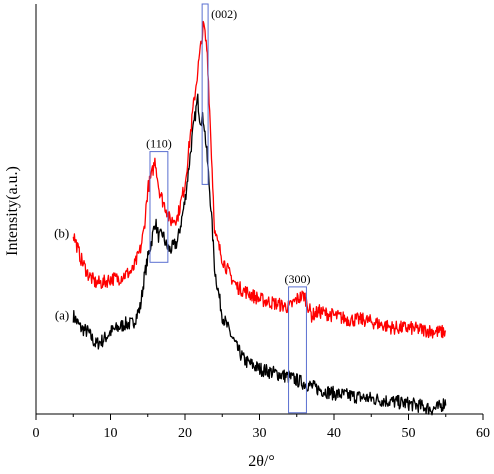 The width and height of the screenshot is (494, 474). Describe the element at coordinates (261, 461) in the screenshot. I see `x-axis-title: 2θ/°` at that location.